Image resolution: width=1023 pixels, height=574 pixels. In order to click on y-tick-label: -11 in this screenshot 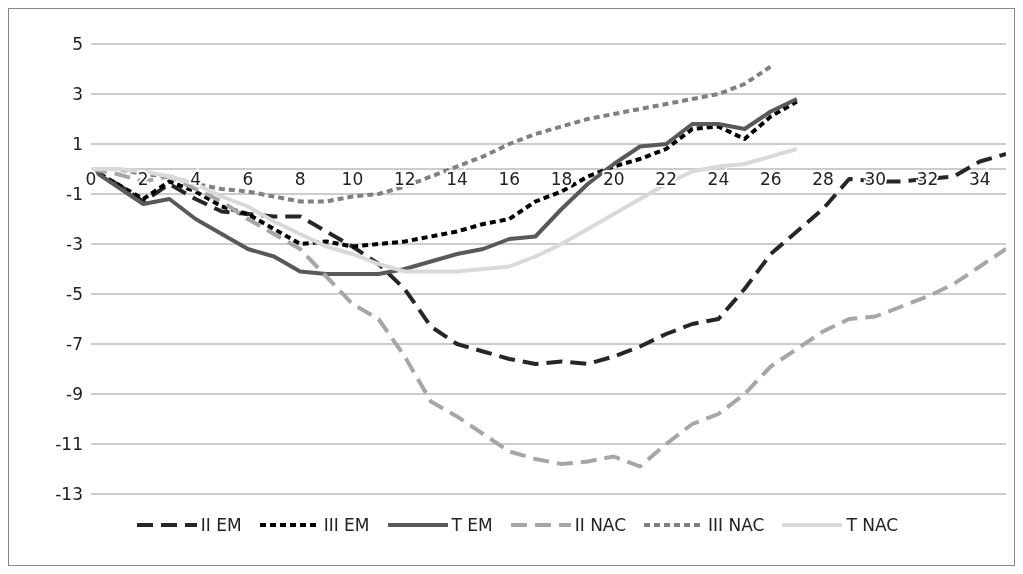, I will do `click(69, 444)`.